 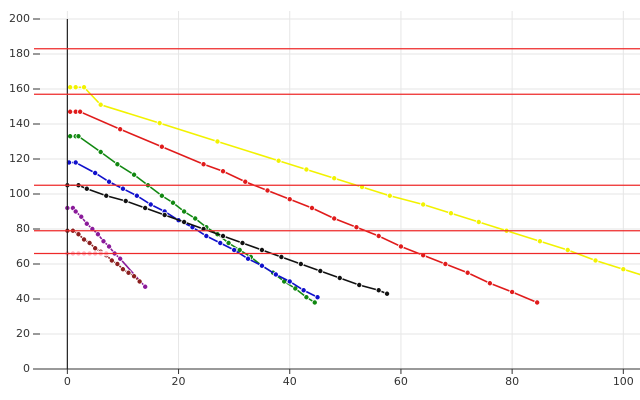 What do you see at coordinates (26, 368) in the screenshot?
I see `y-tick-label: 0` at bounding box center [26, 368].